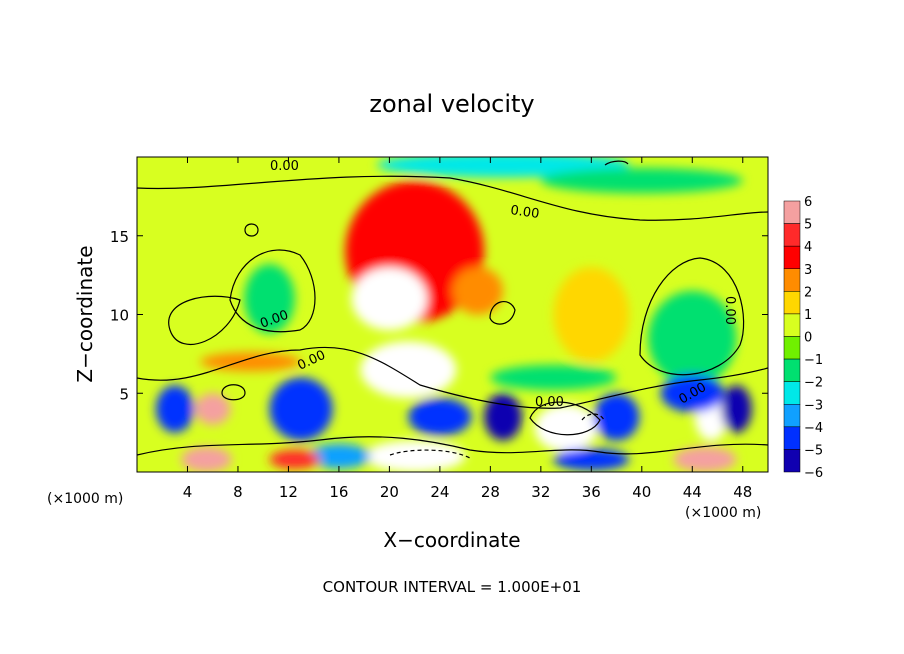 The image size is (904, 654). Describe the element at coordinates (808, 270) in the screenshot. I see `colorbar-label: 3` at that location.